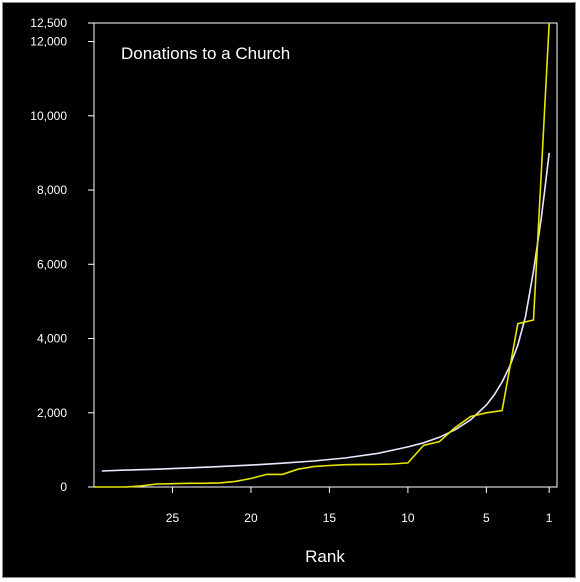  What do you see at coordinates (173, 518) in the screenshot?
I see `x-tick-label: 25` at bounding box center [173, 518].